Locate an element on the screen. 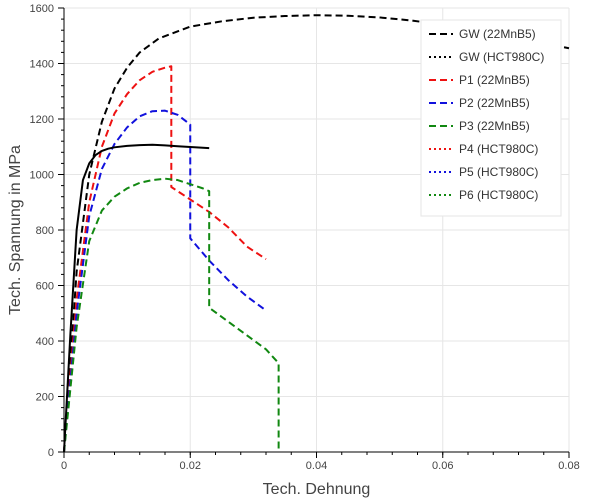 This screenshot has height=500, width=600. x-tick-label: 0.02 is located at coordinates (190, 466).